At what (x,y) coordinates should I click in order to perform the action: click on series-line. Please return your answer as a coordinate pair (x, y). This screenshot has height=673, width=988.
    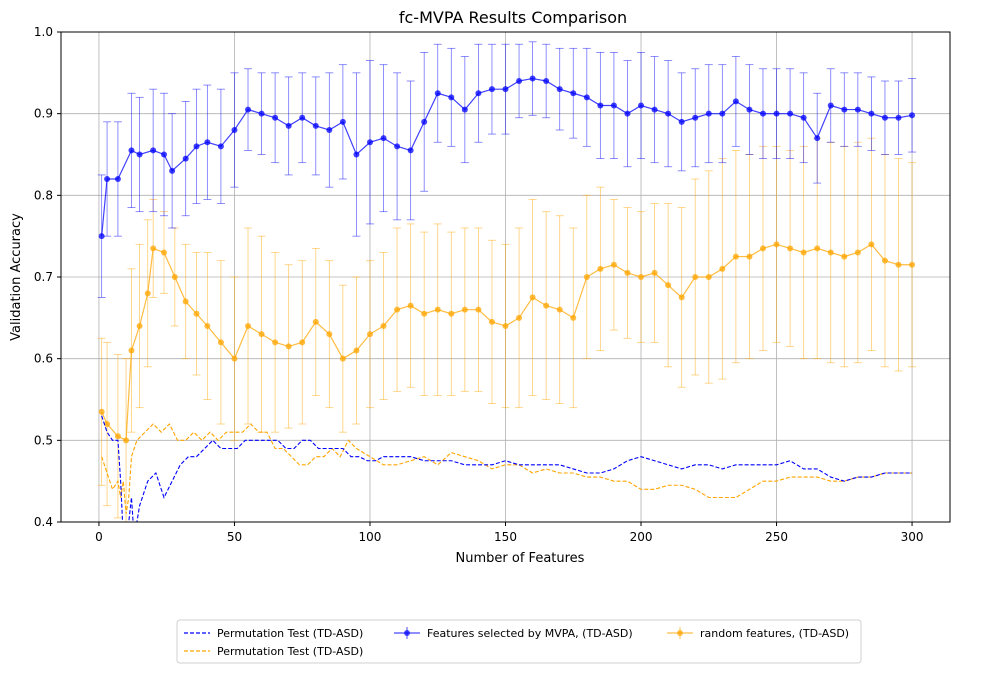
    Looking at the image, I should click on (507, 468).